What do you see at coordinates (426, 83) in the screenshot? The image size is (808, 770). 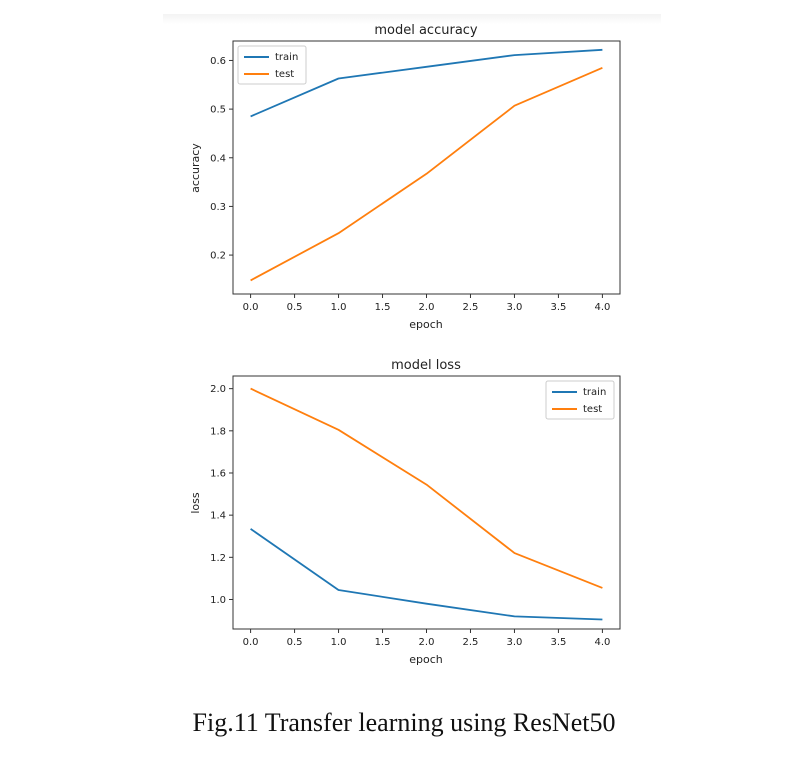 I see `accuracy-train-line` at bounding box center [426, 83].